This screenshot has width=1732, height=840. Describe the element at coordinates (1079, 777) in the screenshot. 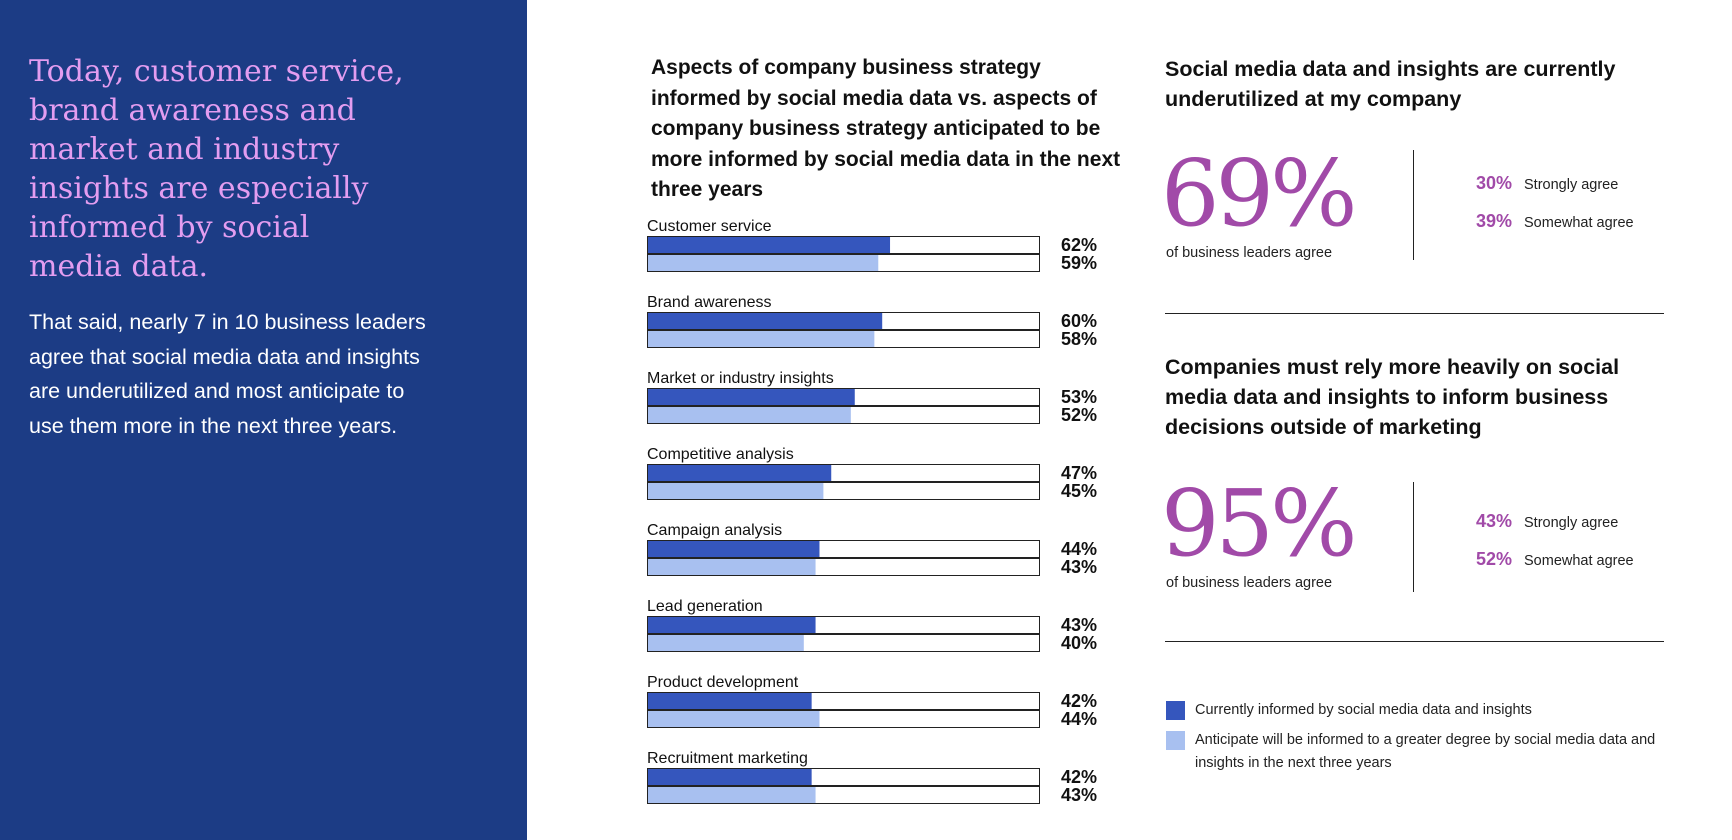

I see `value-label-recruitment-marketing-current: 42%` at that location.